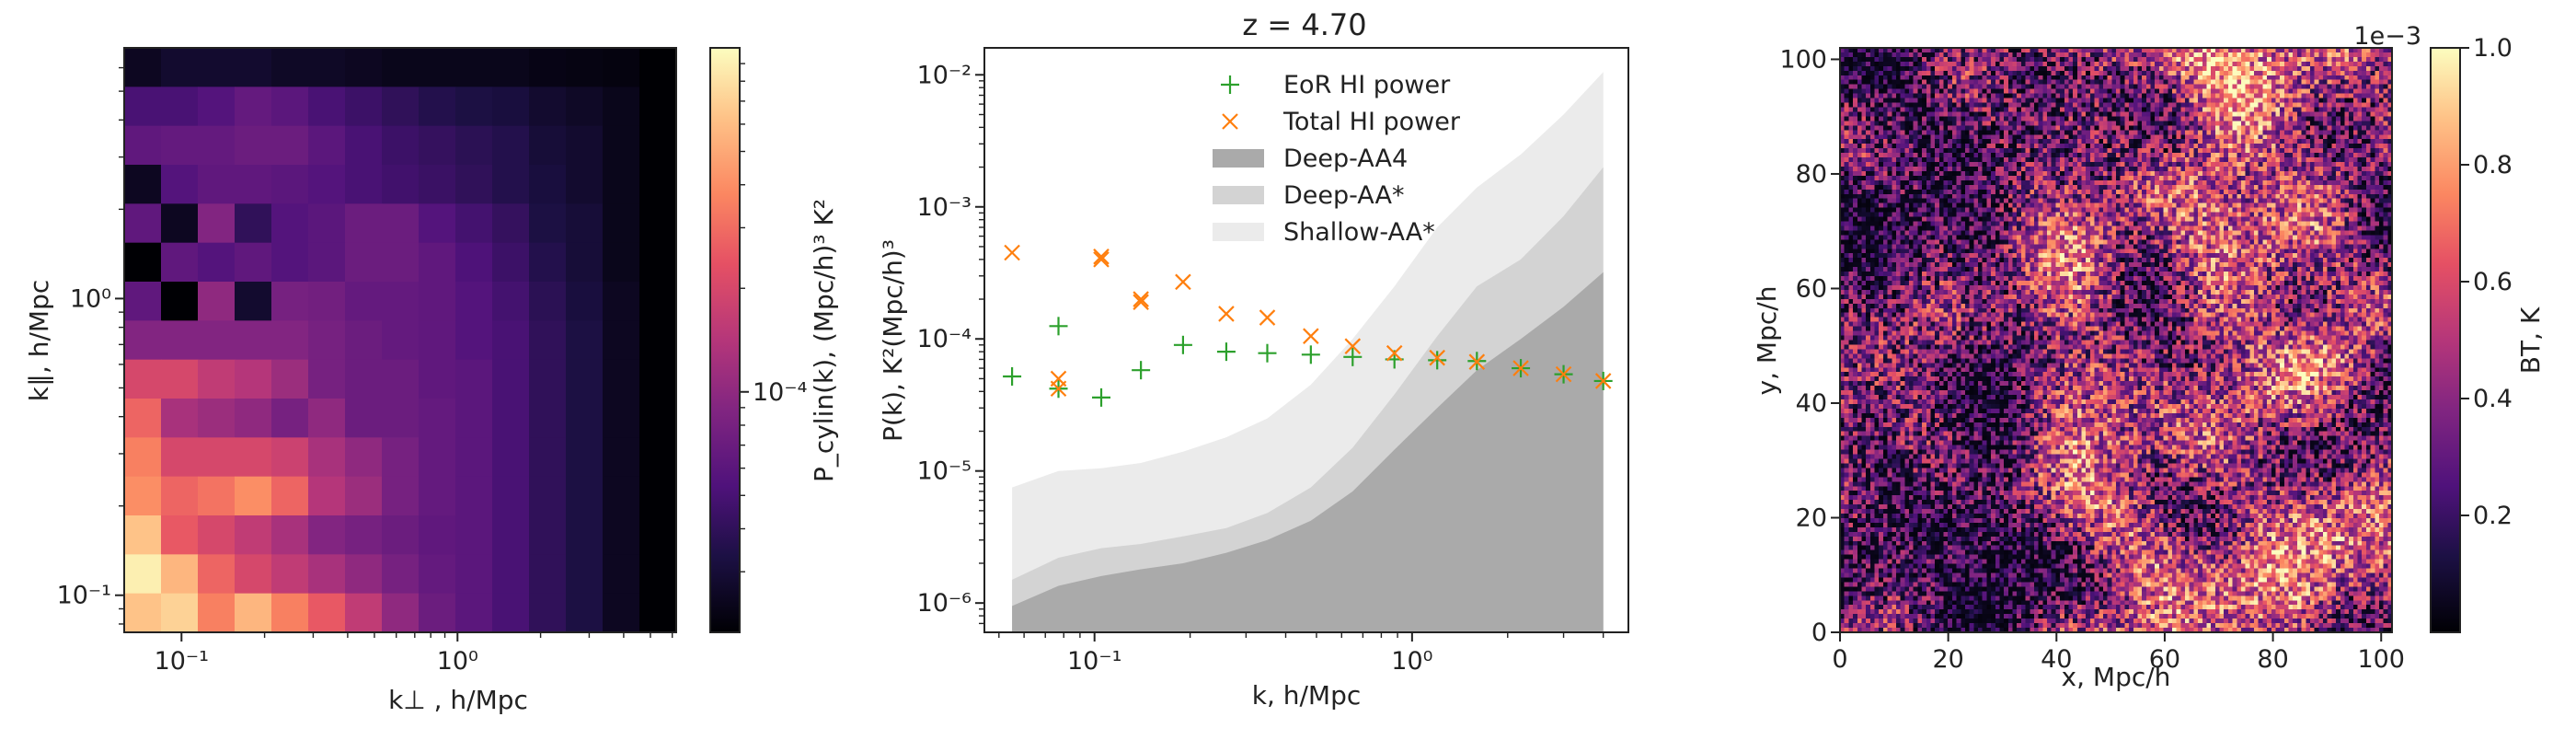 This screenshot has width=2576, height=740. Describe the element at coordinates (1411, 661) in the screenshot. I see `panel2-xtick-label: 10⁰` at that location.